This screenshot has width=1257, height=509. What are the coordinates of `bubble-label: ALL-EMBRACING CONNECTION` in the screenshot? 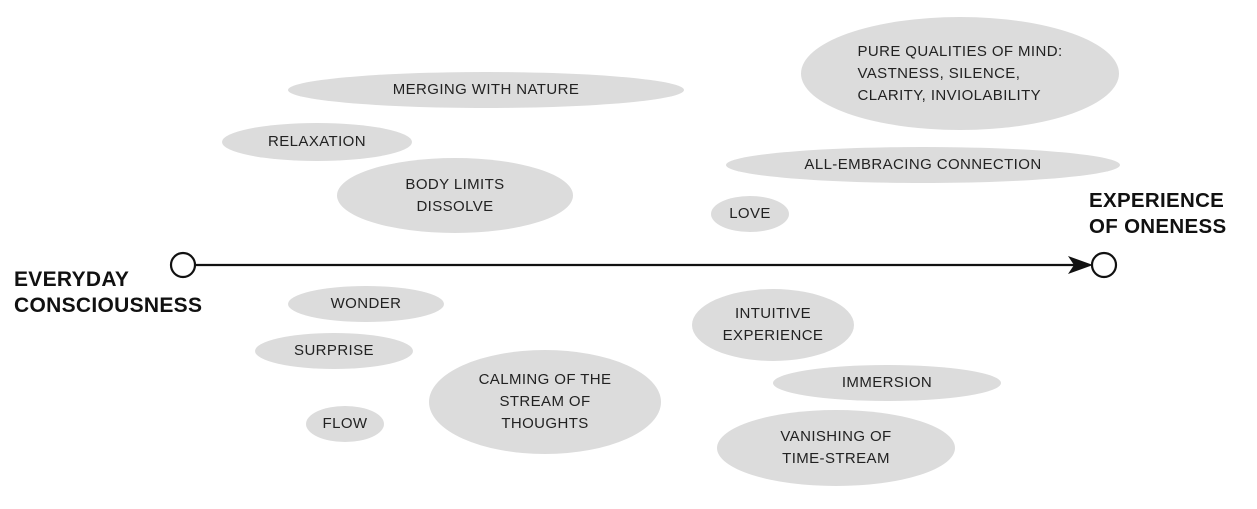 It's located at (923, 164).